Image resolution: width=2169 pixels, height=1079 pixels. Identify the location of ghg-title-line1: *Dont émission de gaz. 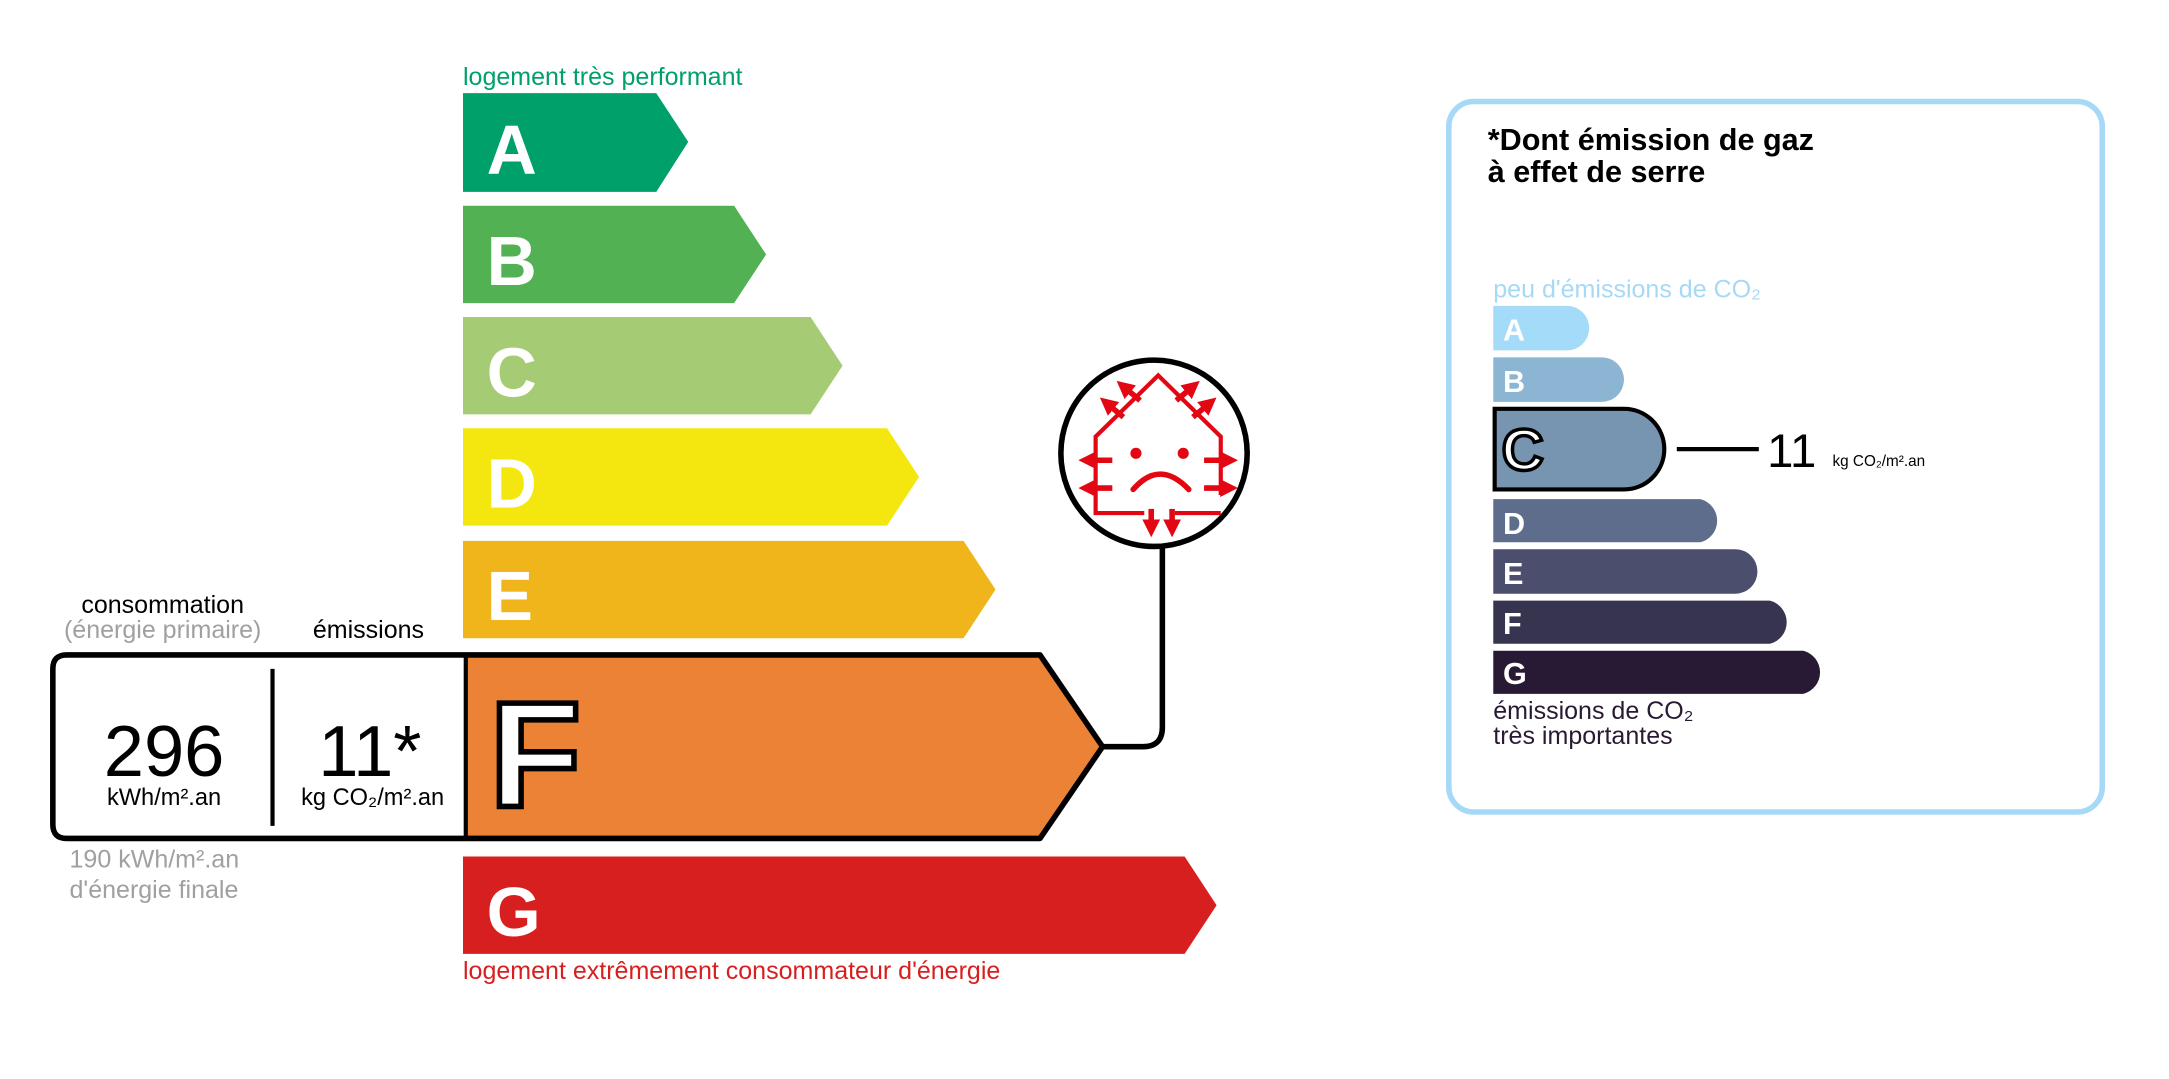
(1651, 140).